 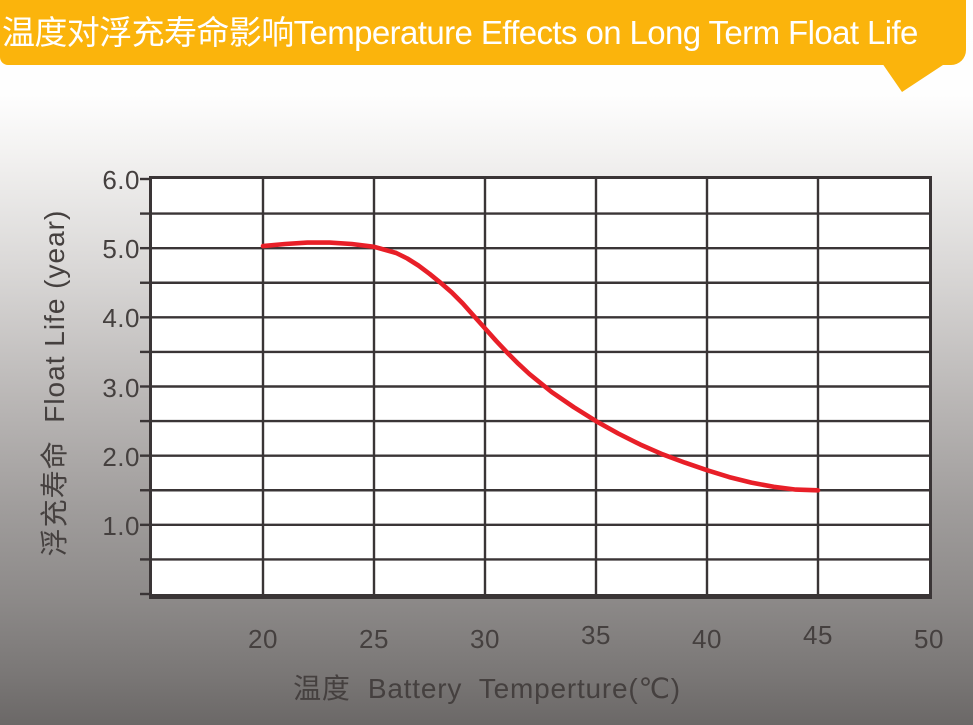 I want to click on x-tick-label: 50, so click(x=929, y=639).